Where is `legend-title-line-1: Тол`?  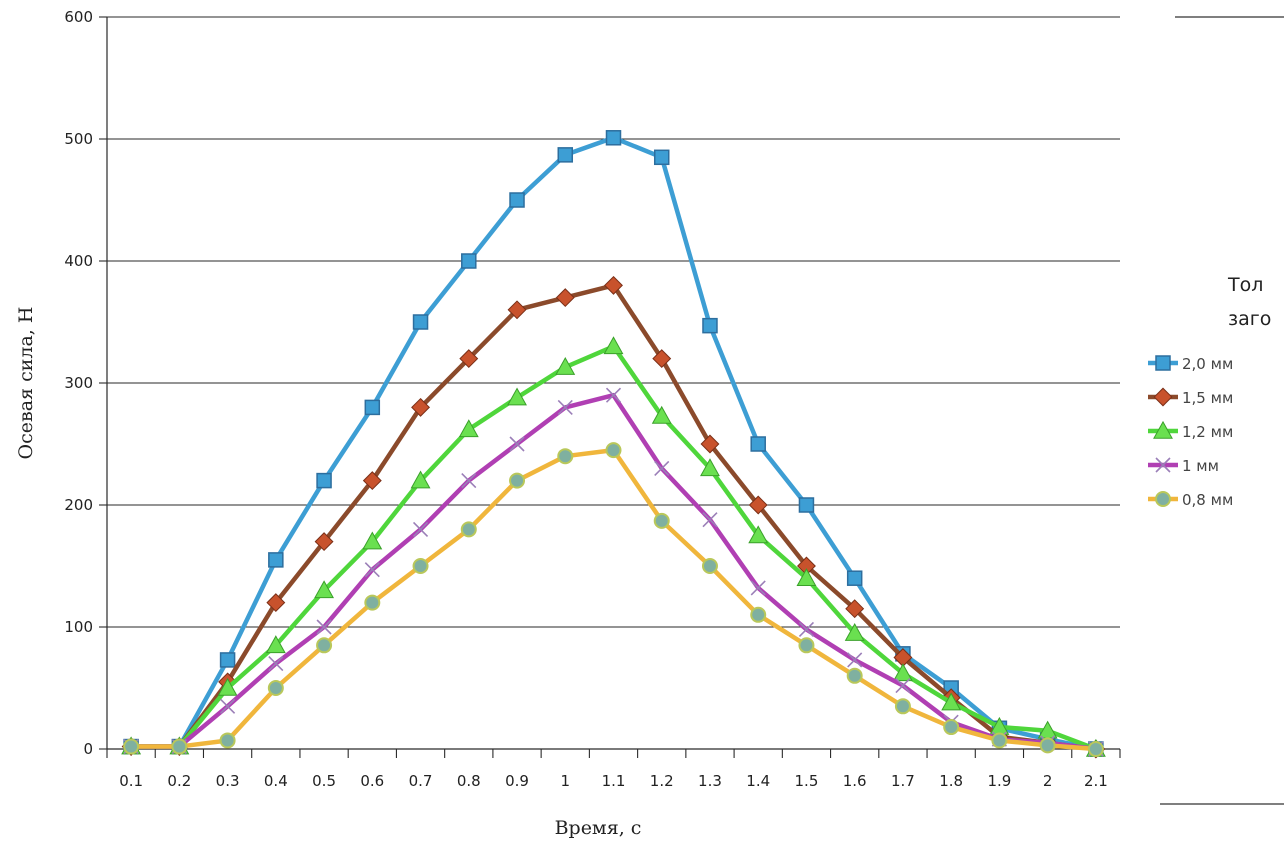
legend-title-line-1: Тол is located at coordinates (1245, 285).